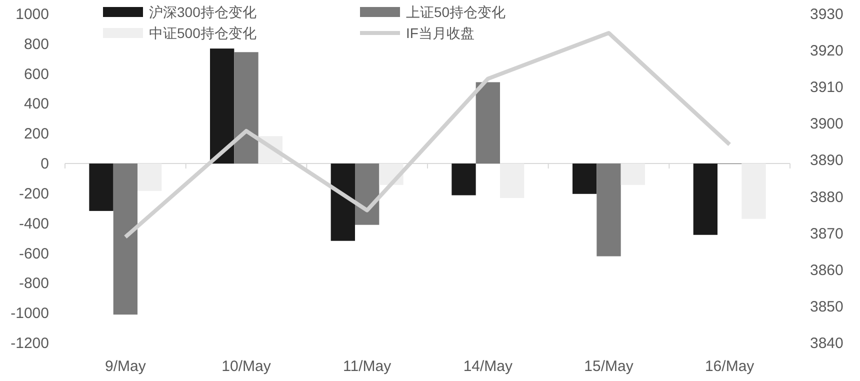  Describe the element at coordinates (32, 14) in the screenshot. I see `y-tick-label: 1000` at that location.